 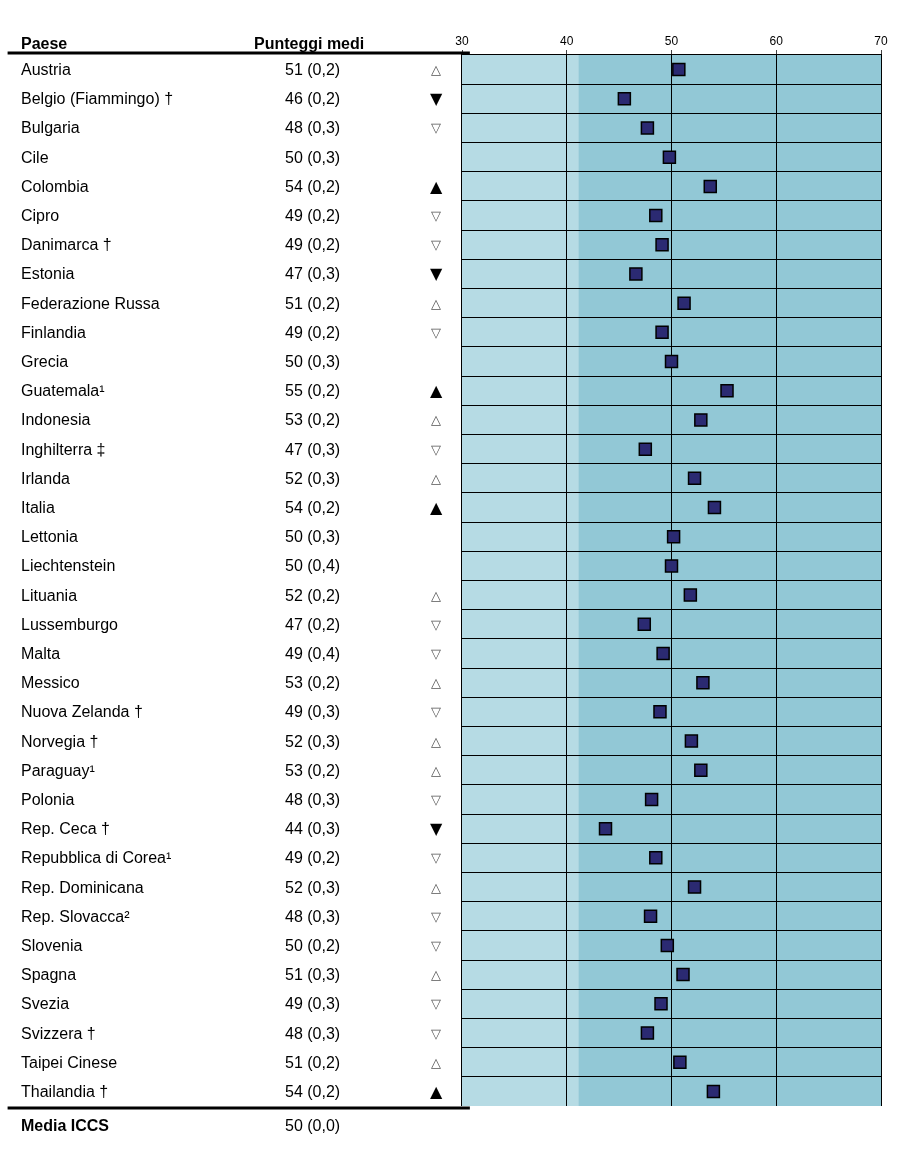 I want to click on y-tick-label: Estonia, so click(x=48, y=273).